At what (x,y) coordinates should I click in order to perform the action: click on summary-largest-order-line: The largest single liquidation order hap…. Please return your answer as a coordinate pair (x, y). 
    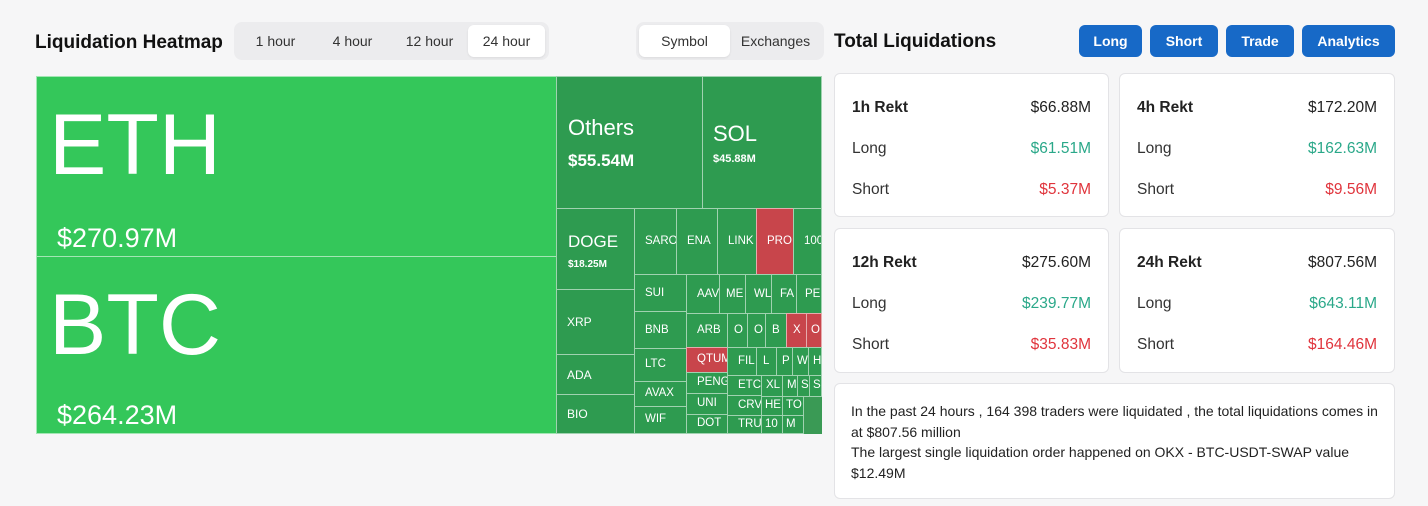
    Looking at the image, I should click on (1100, 462).